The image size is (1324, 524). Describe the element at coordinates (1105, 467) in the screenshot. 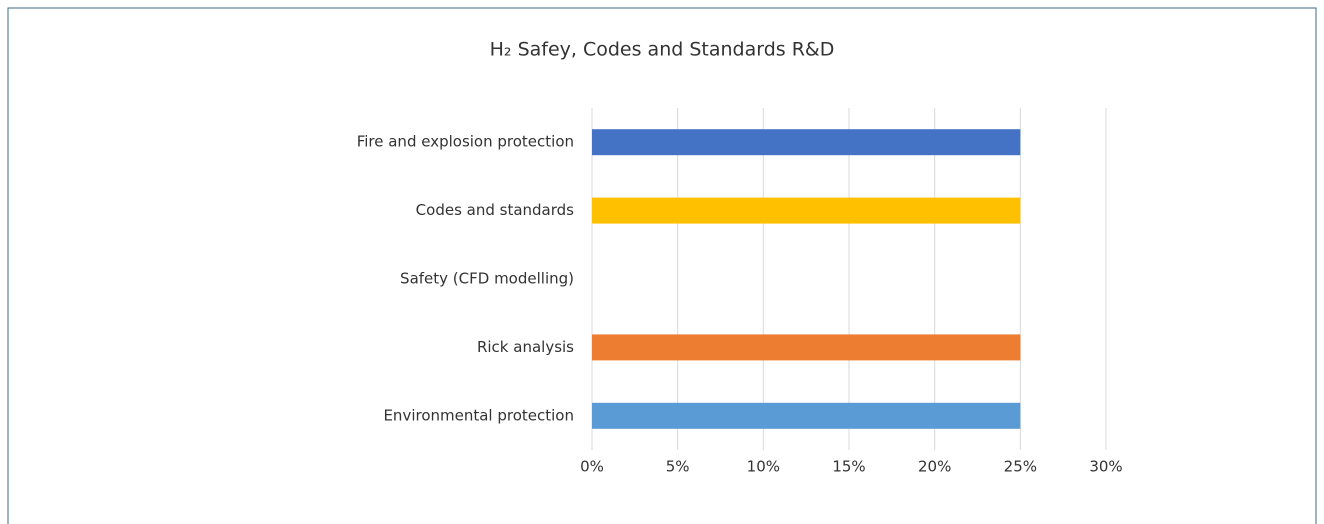

I see `x-tick-label: 30%` at that location.